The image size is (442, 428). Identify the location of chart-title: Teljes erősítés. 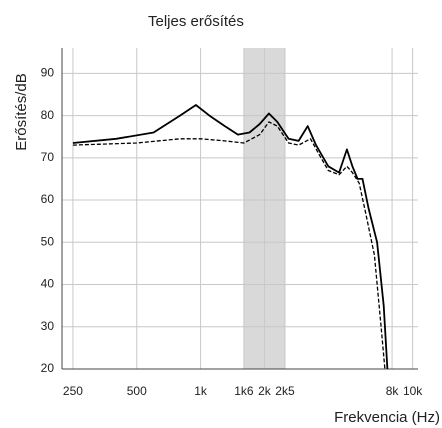
(196, 21).